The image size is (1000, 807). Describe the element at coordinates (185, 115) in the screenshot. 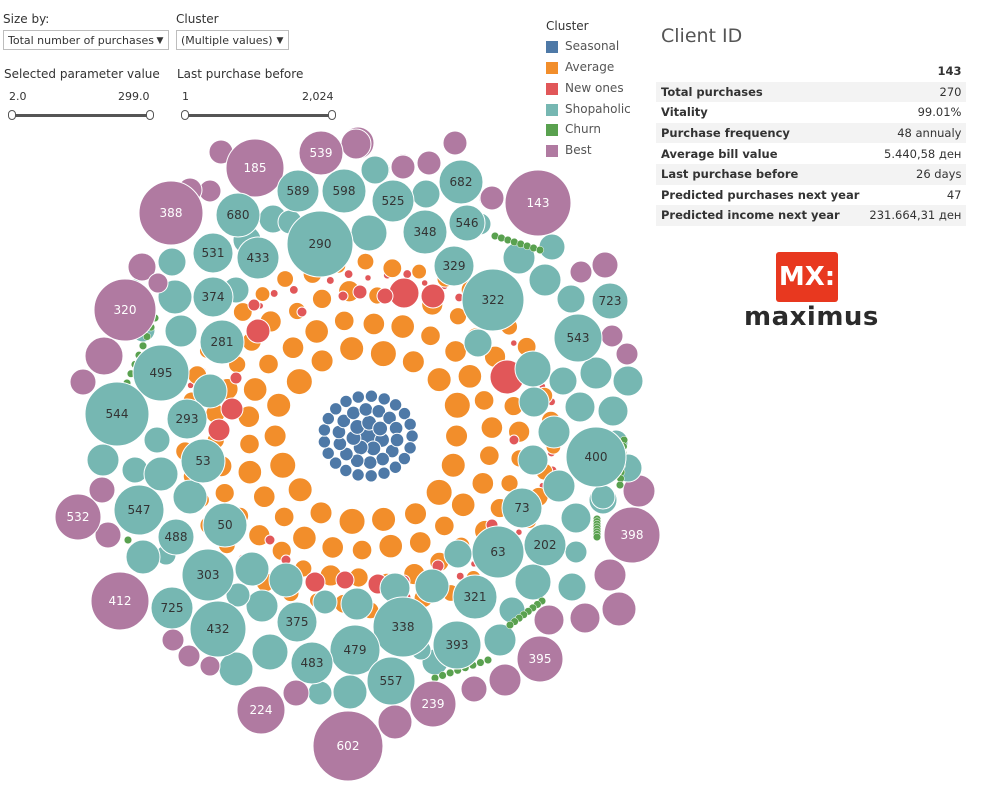

I see `last-purchase-slider-min-handle` at that location.